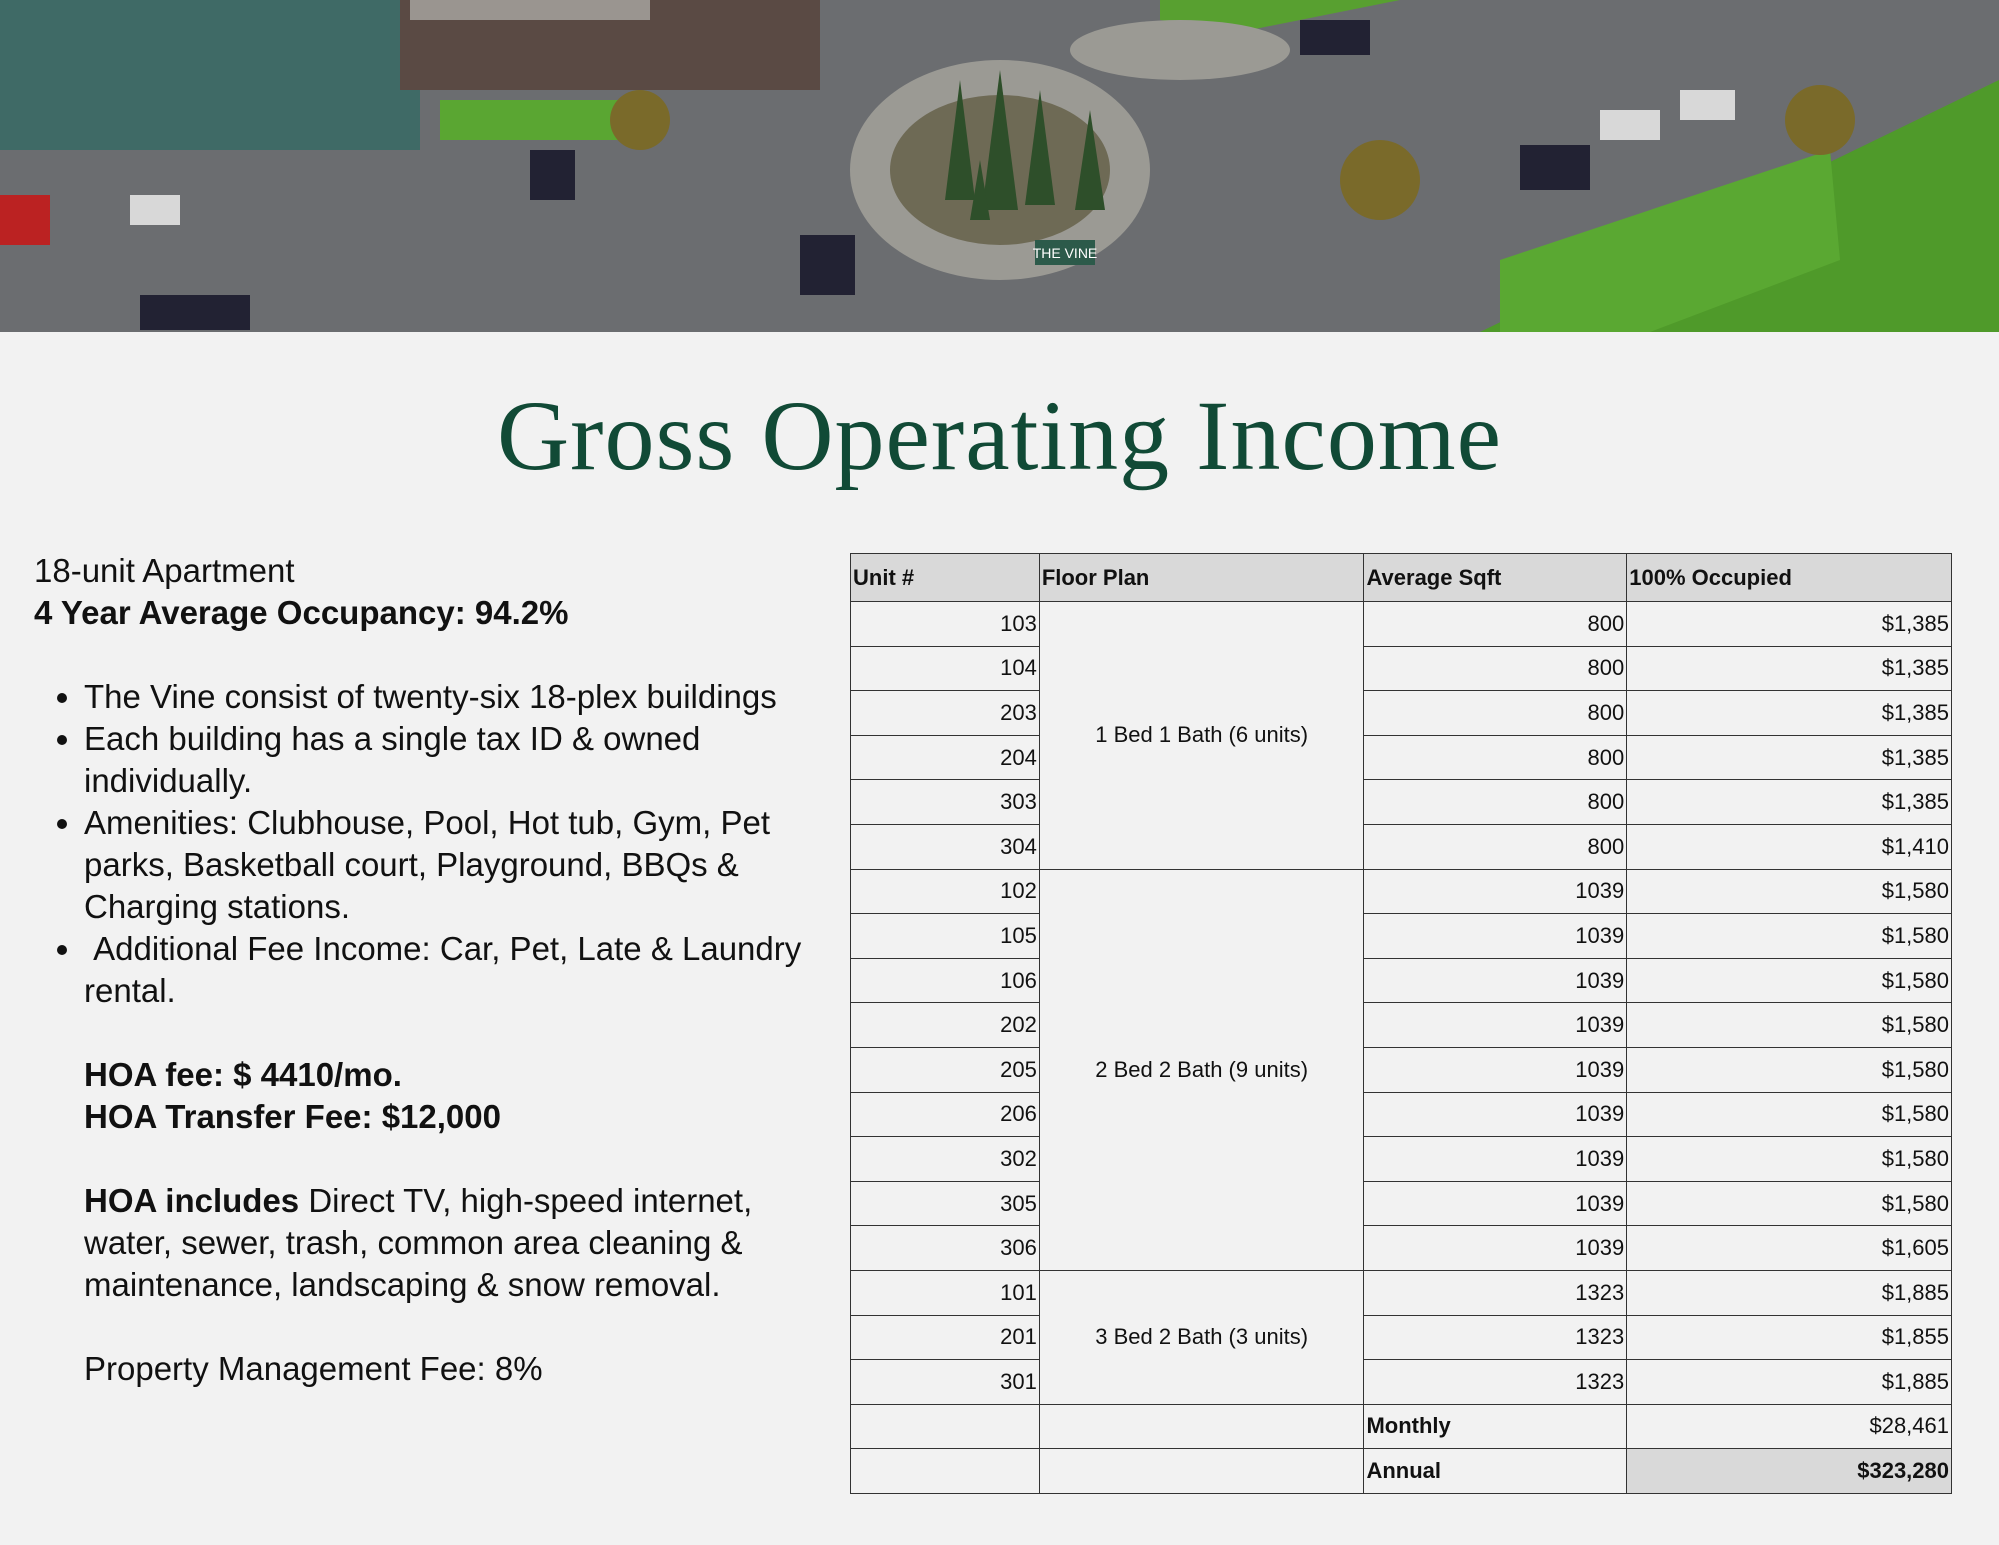 The image size is (1999, 1545). I want to click on rent-amount: $1,605, so click(1789, 1248).